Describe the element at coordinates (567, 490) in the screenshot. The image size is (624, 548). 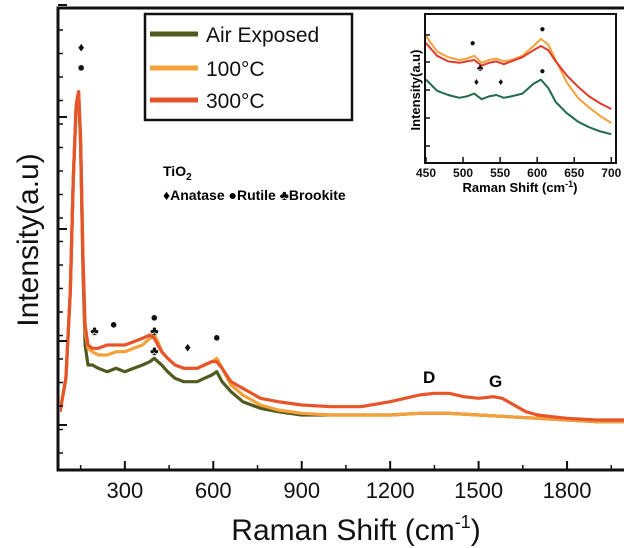
I see `x-tick-label: 1800` at that location.